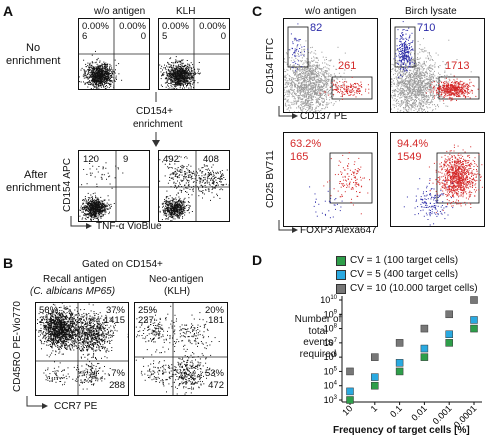 The image size is (500, 443). I want to click on dot-cloud-ur, so click(205, 178).